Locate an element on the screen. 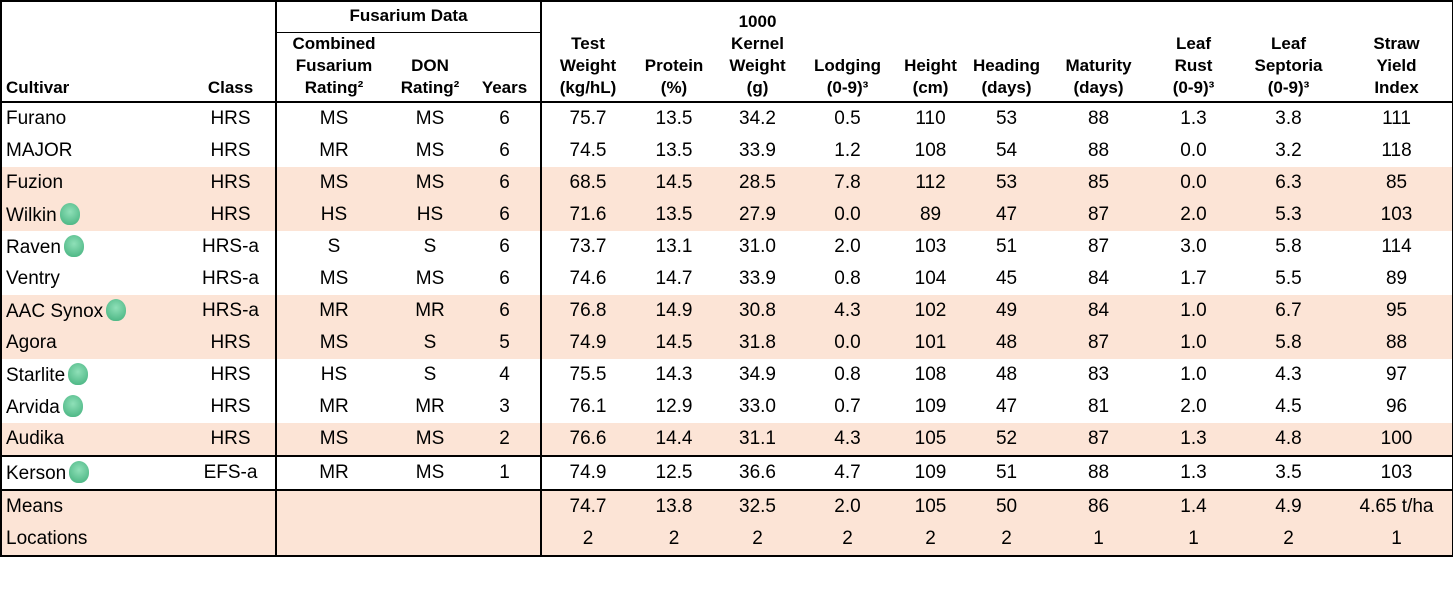 The image size is (1453, 596). cell-text: 85 is located at coordinates (1396, 182).